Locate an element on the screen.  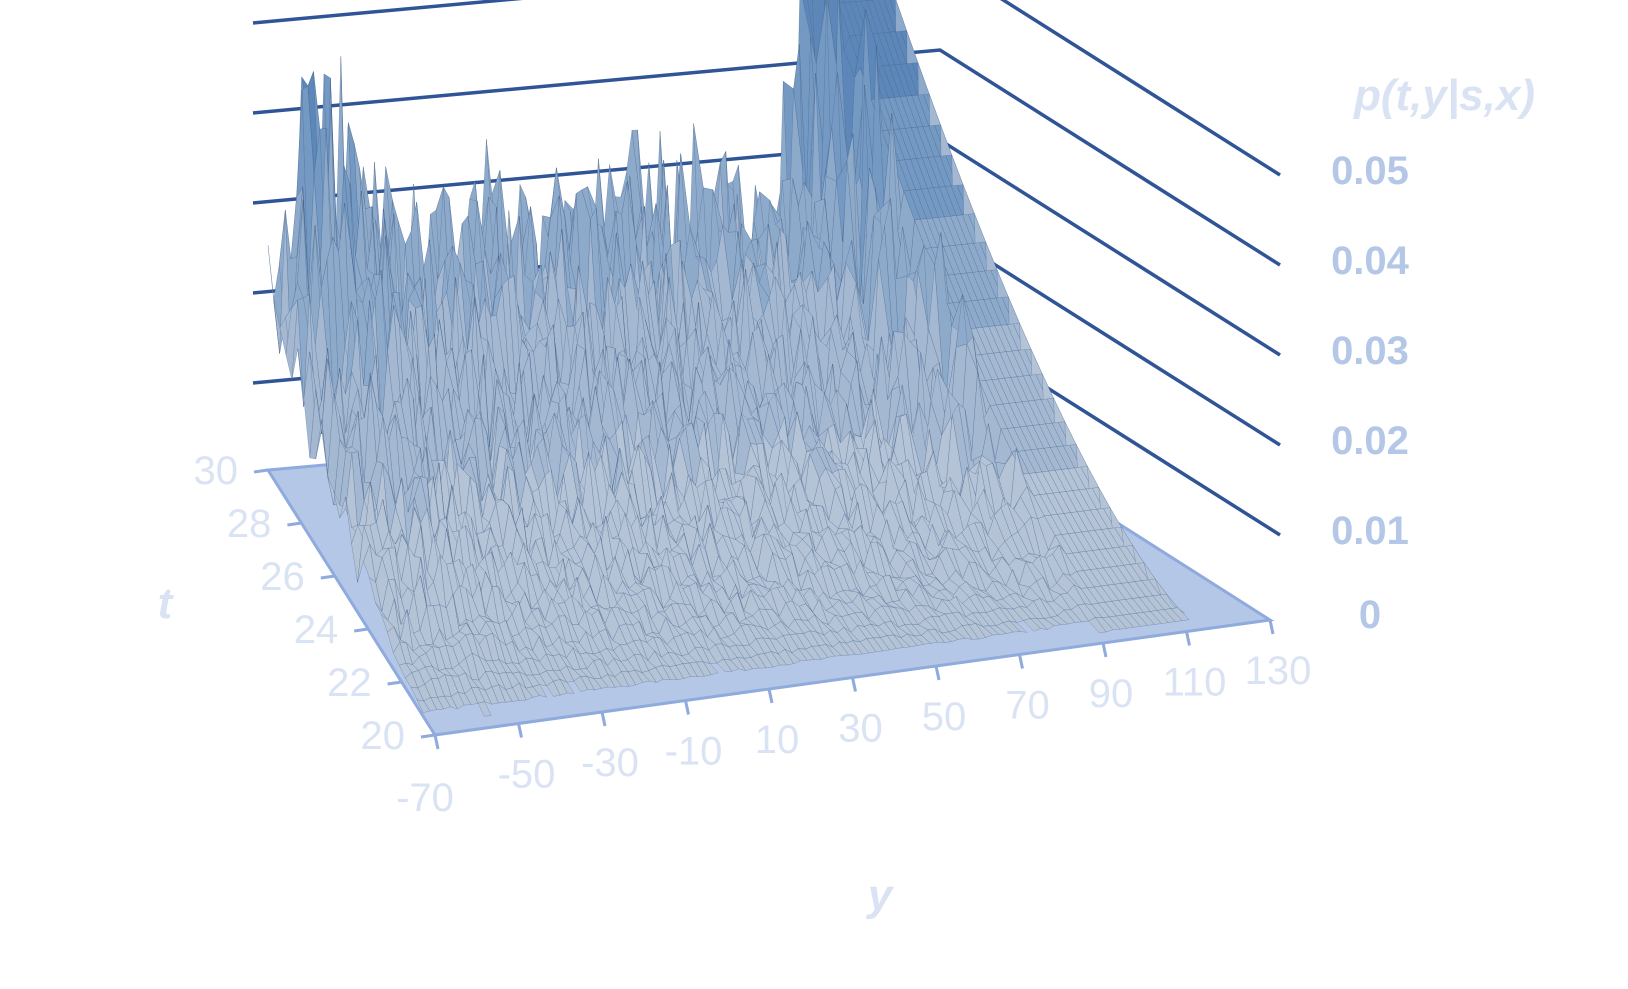
gridline-0.05 is located at coordinates (766, 87).